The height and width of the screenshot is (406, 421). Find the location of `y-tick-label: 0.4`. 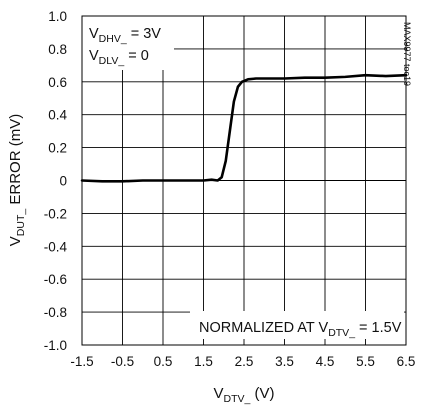

y-tick-label: 0.4 is located at coordinates (57, 115).